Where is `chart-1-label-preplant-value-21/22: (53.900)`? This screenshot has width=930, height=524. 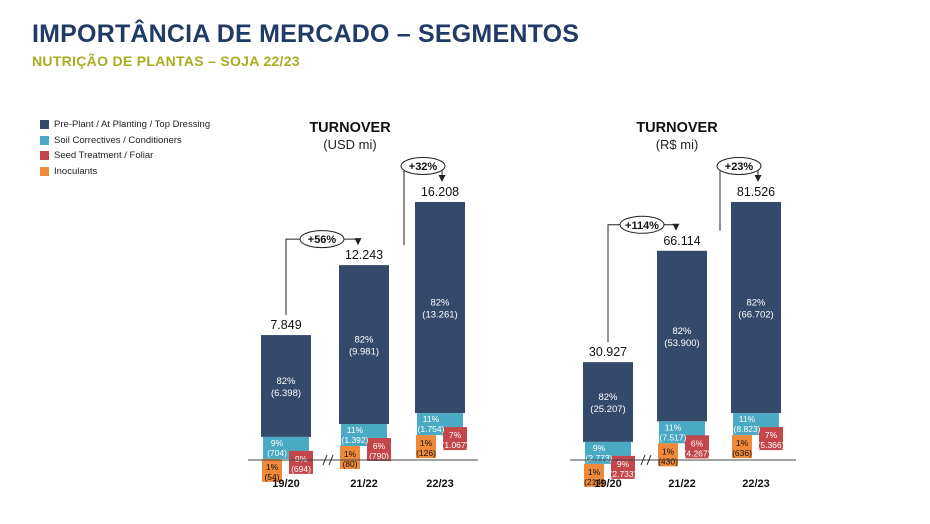
chart-1-label-preplant-value-21/22: (53.900) is located at coordinates (681, 343).